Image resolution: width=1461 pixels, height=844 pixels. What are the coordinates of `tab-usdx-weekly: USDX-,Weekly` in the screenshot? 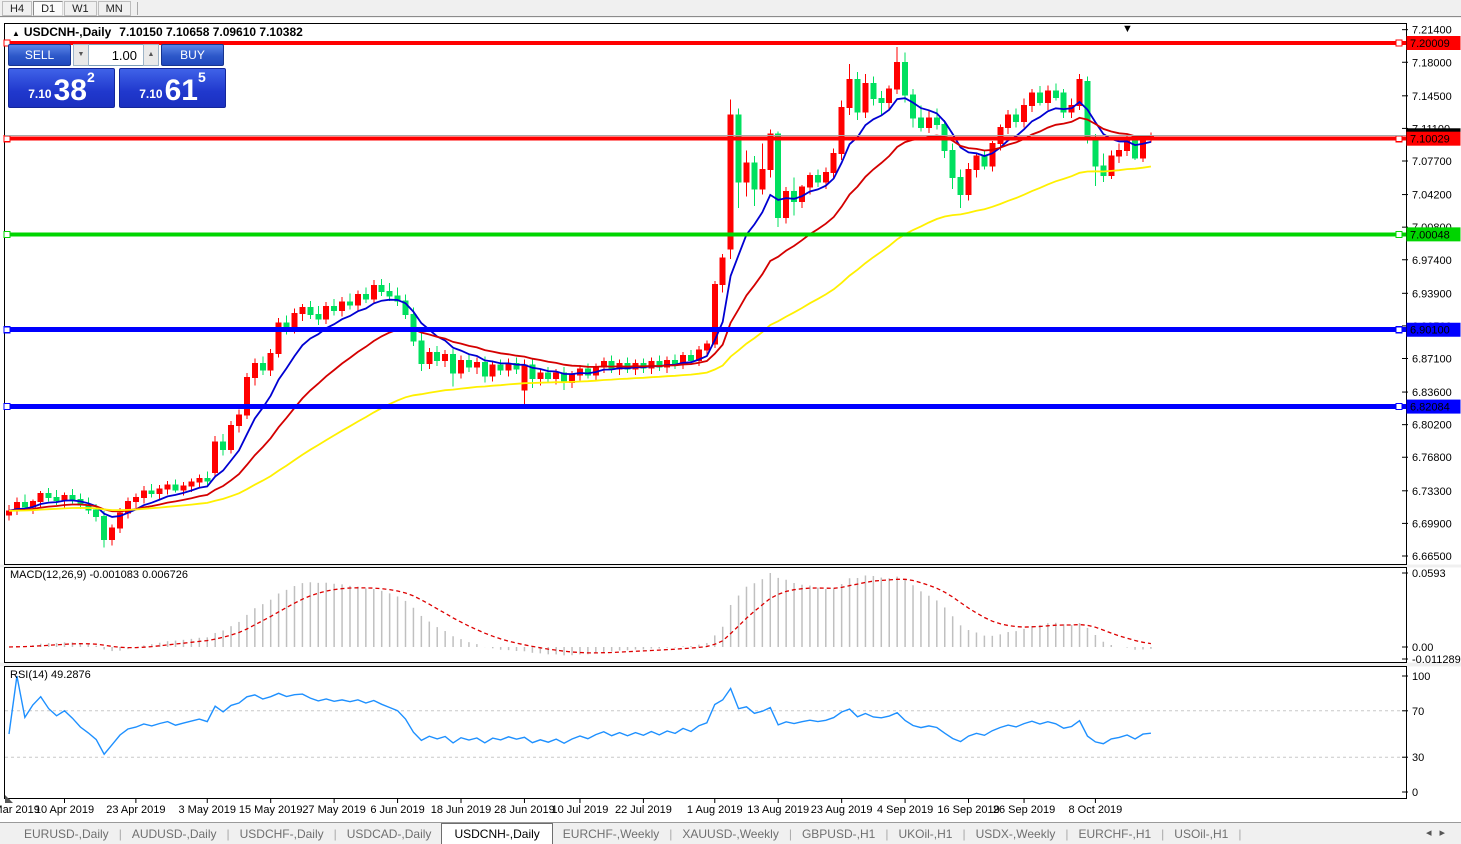 It's located at (1015, 834).